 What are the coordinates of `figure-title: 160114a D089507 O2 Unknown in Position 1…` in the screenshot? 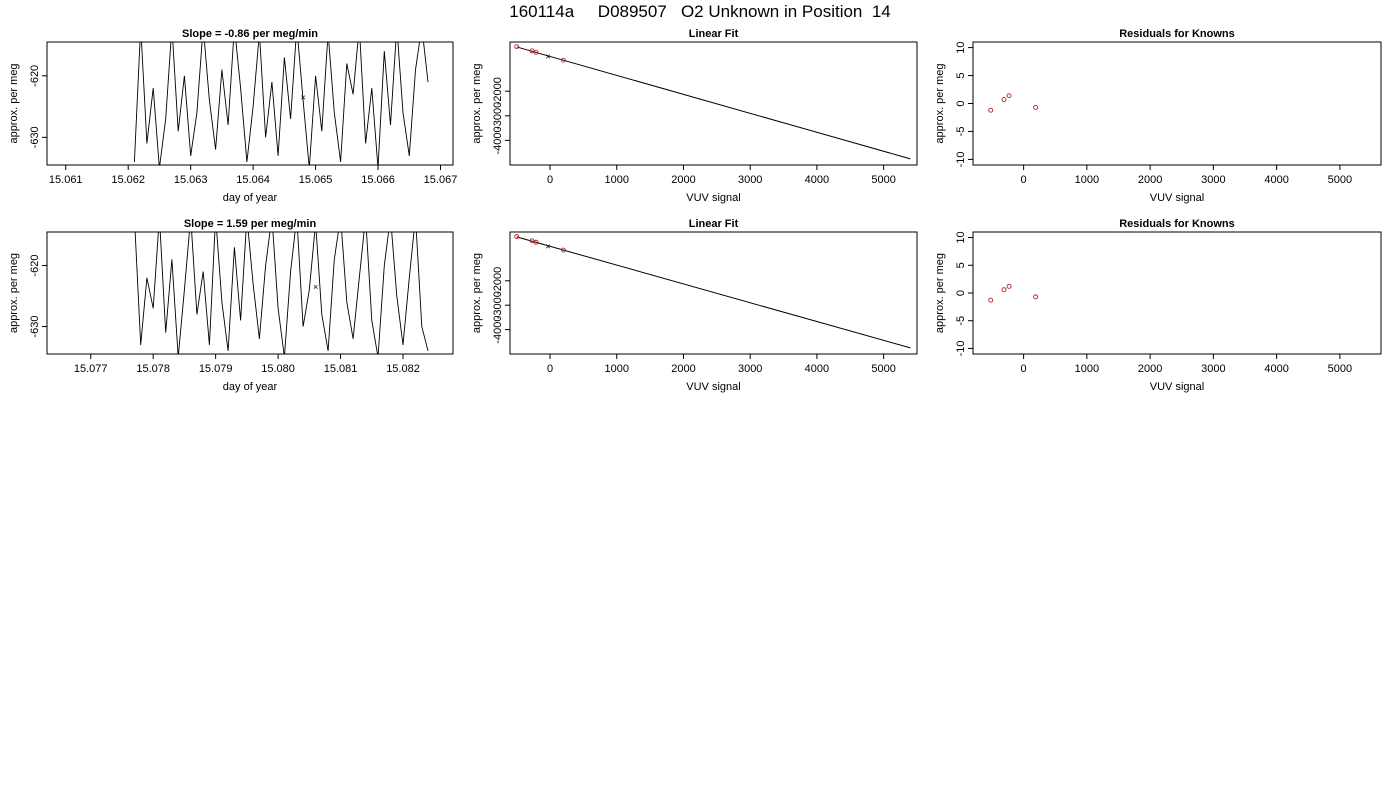 It's located at (700, 11).